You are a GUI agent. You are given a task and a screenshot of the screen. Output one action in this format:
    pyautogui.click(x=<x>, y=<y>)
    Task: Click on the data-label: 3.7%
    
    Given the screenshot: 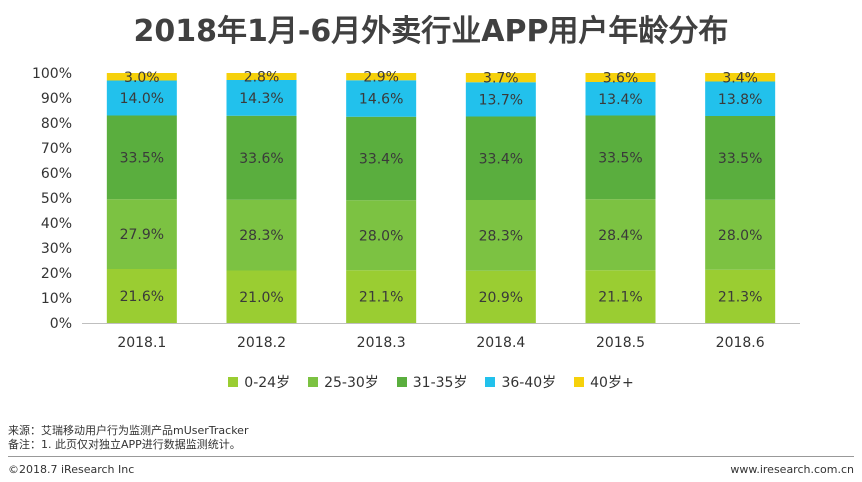 What is the action you would take?
    pyautogui.click(x=501, y=79)
    